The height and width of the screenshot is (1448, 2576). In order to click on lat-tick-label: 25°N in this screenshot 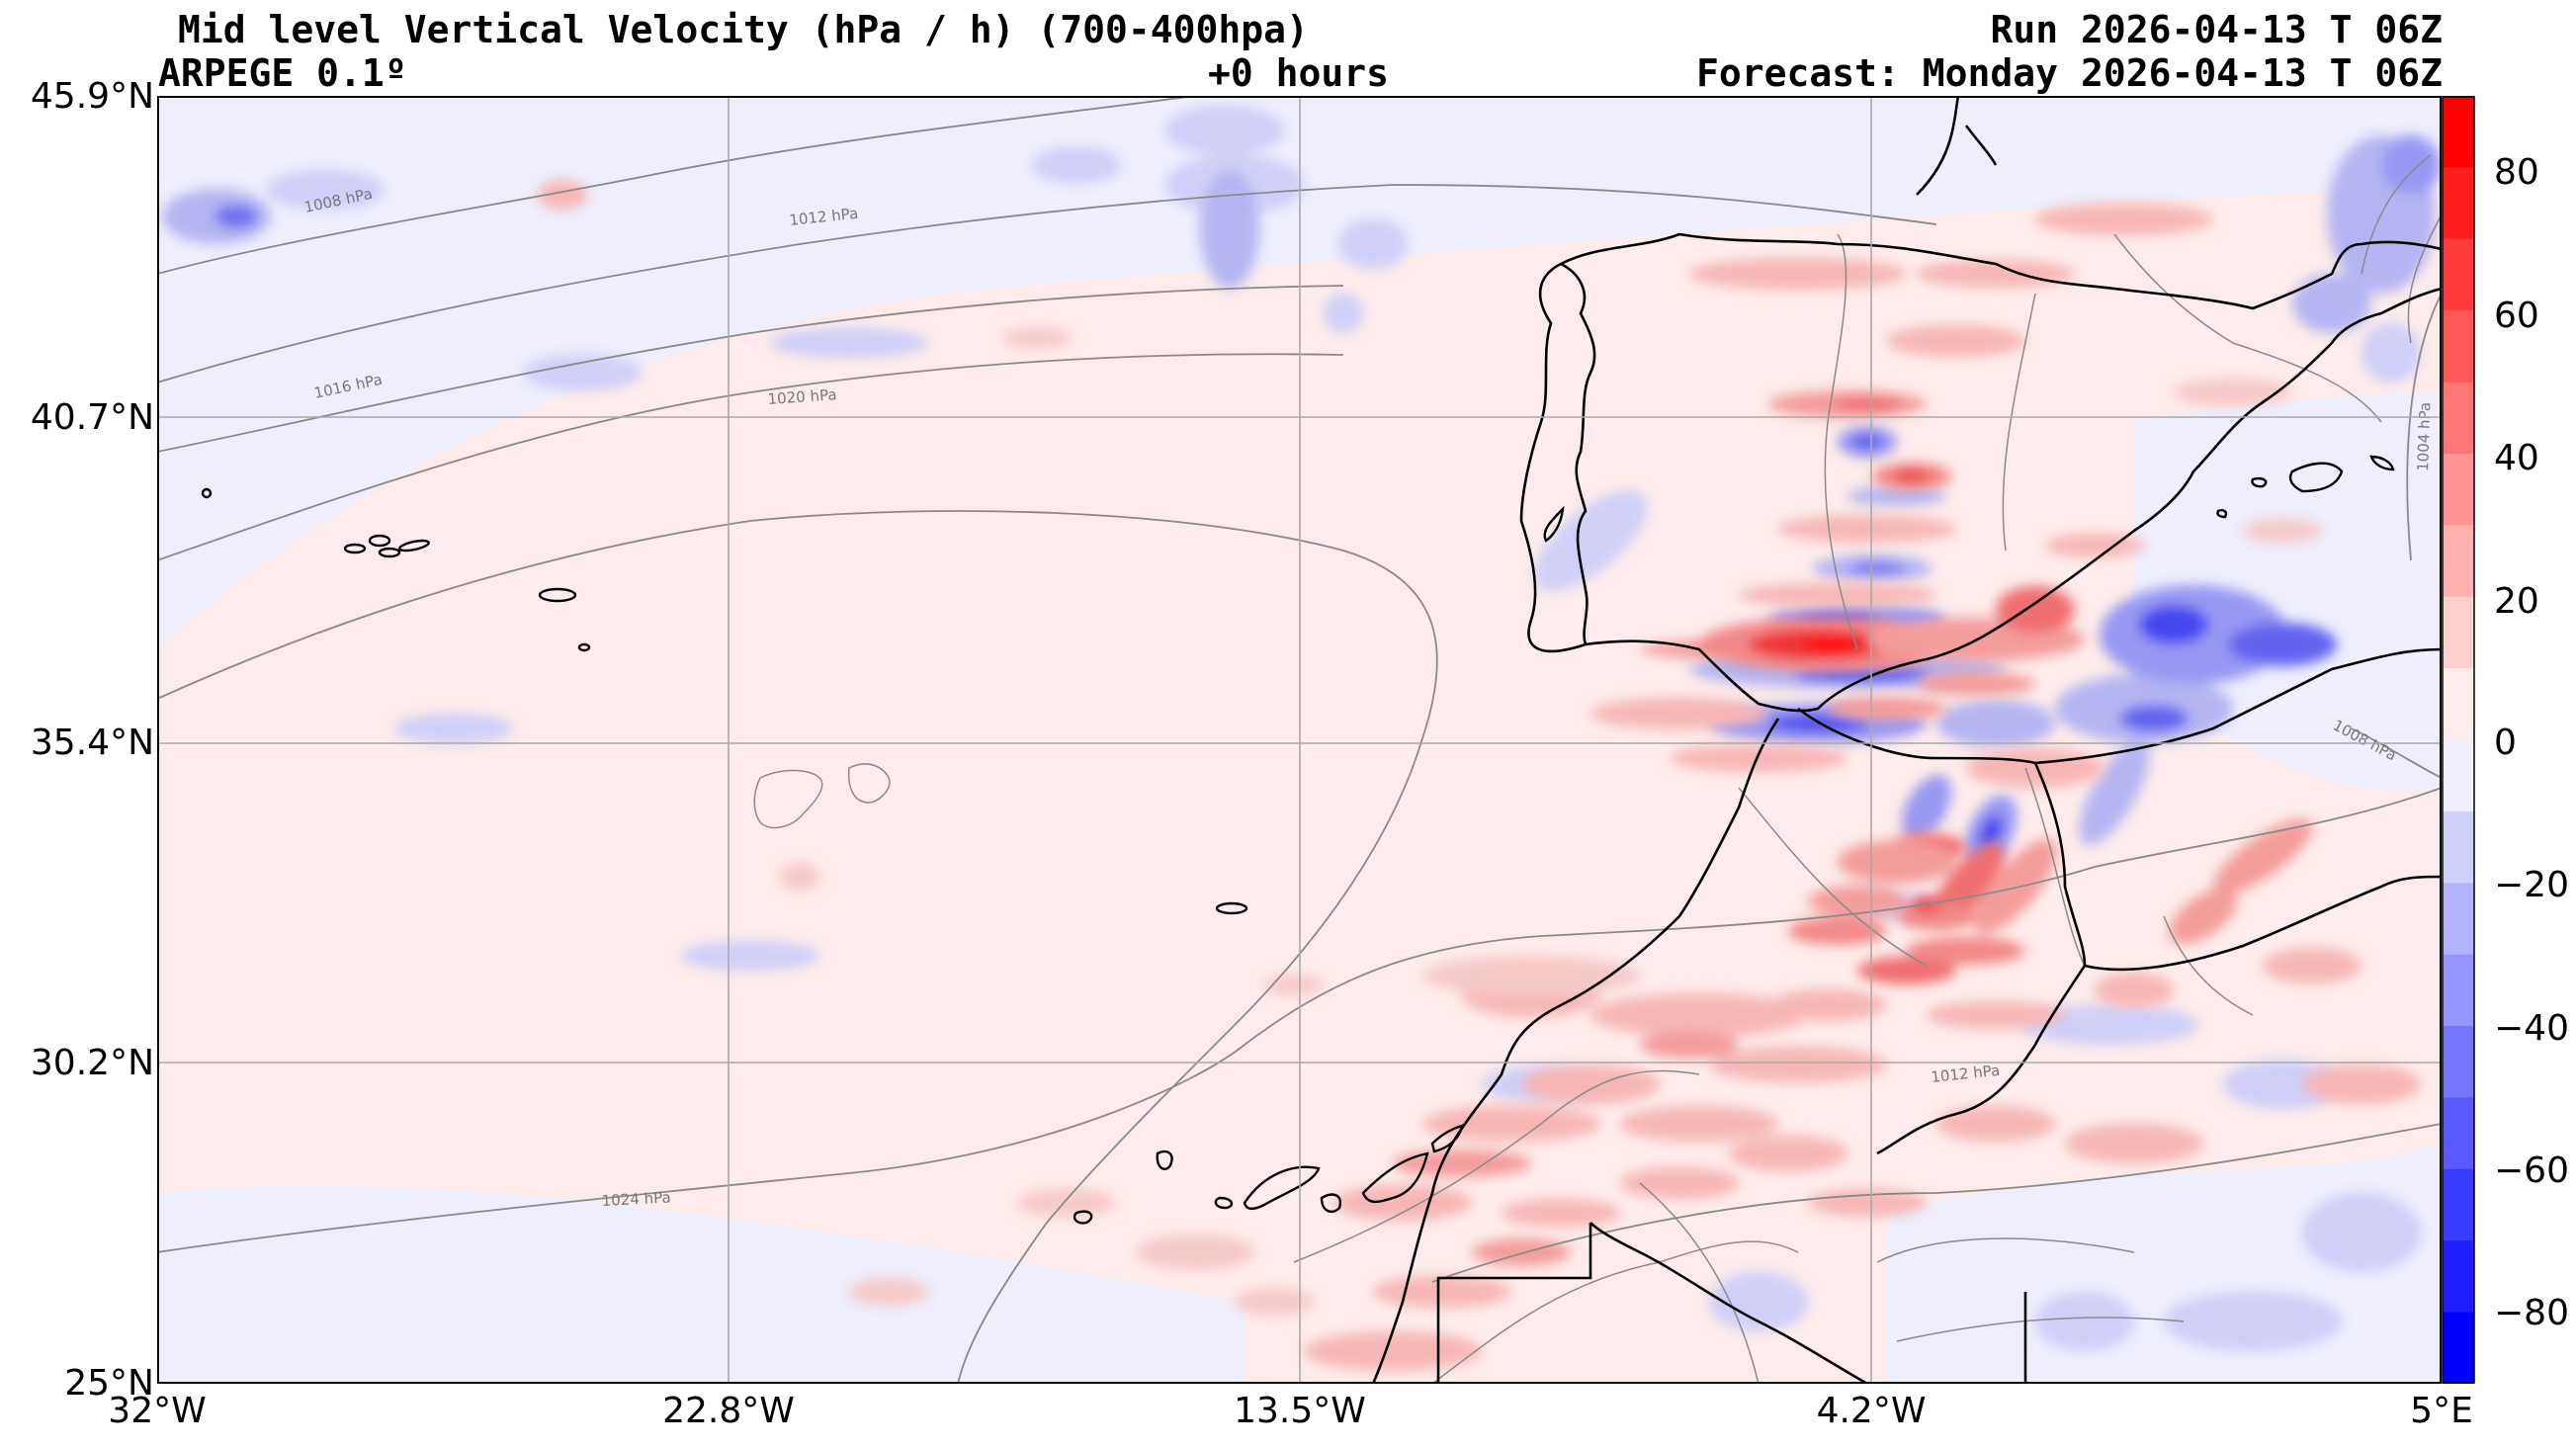, I will do `click(109, 1383)`.